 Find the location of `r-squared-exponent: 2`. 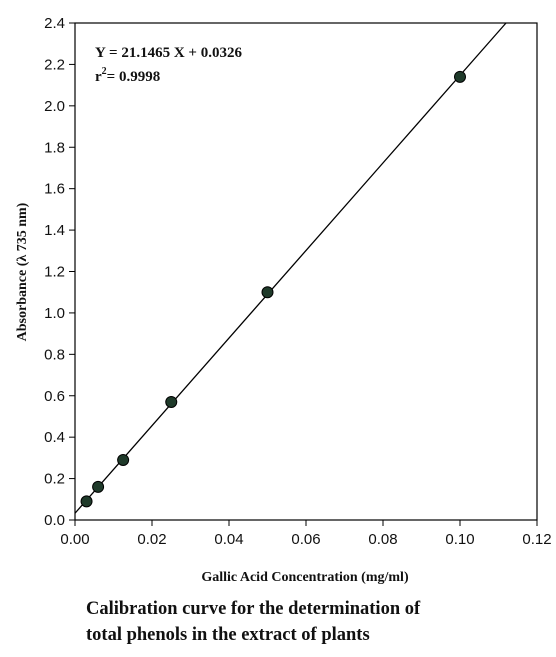

r-squared-exponent: 2 is located at coordinates (104, 71).